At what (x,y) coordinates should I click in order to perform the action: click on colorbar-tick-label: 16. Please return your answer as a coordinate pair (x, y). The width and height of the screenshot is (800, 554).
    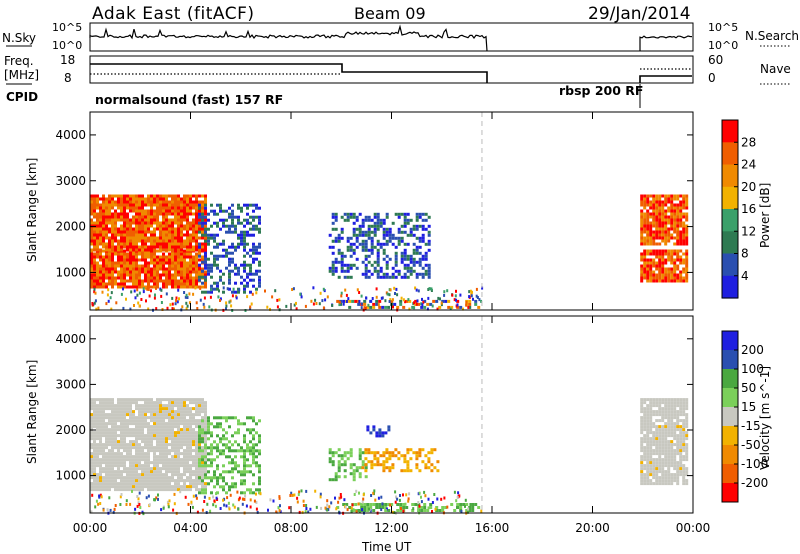
    Looking at the image, I should click on (748, 209).